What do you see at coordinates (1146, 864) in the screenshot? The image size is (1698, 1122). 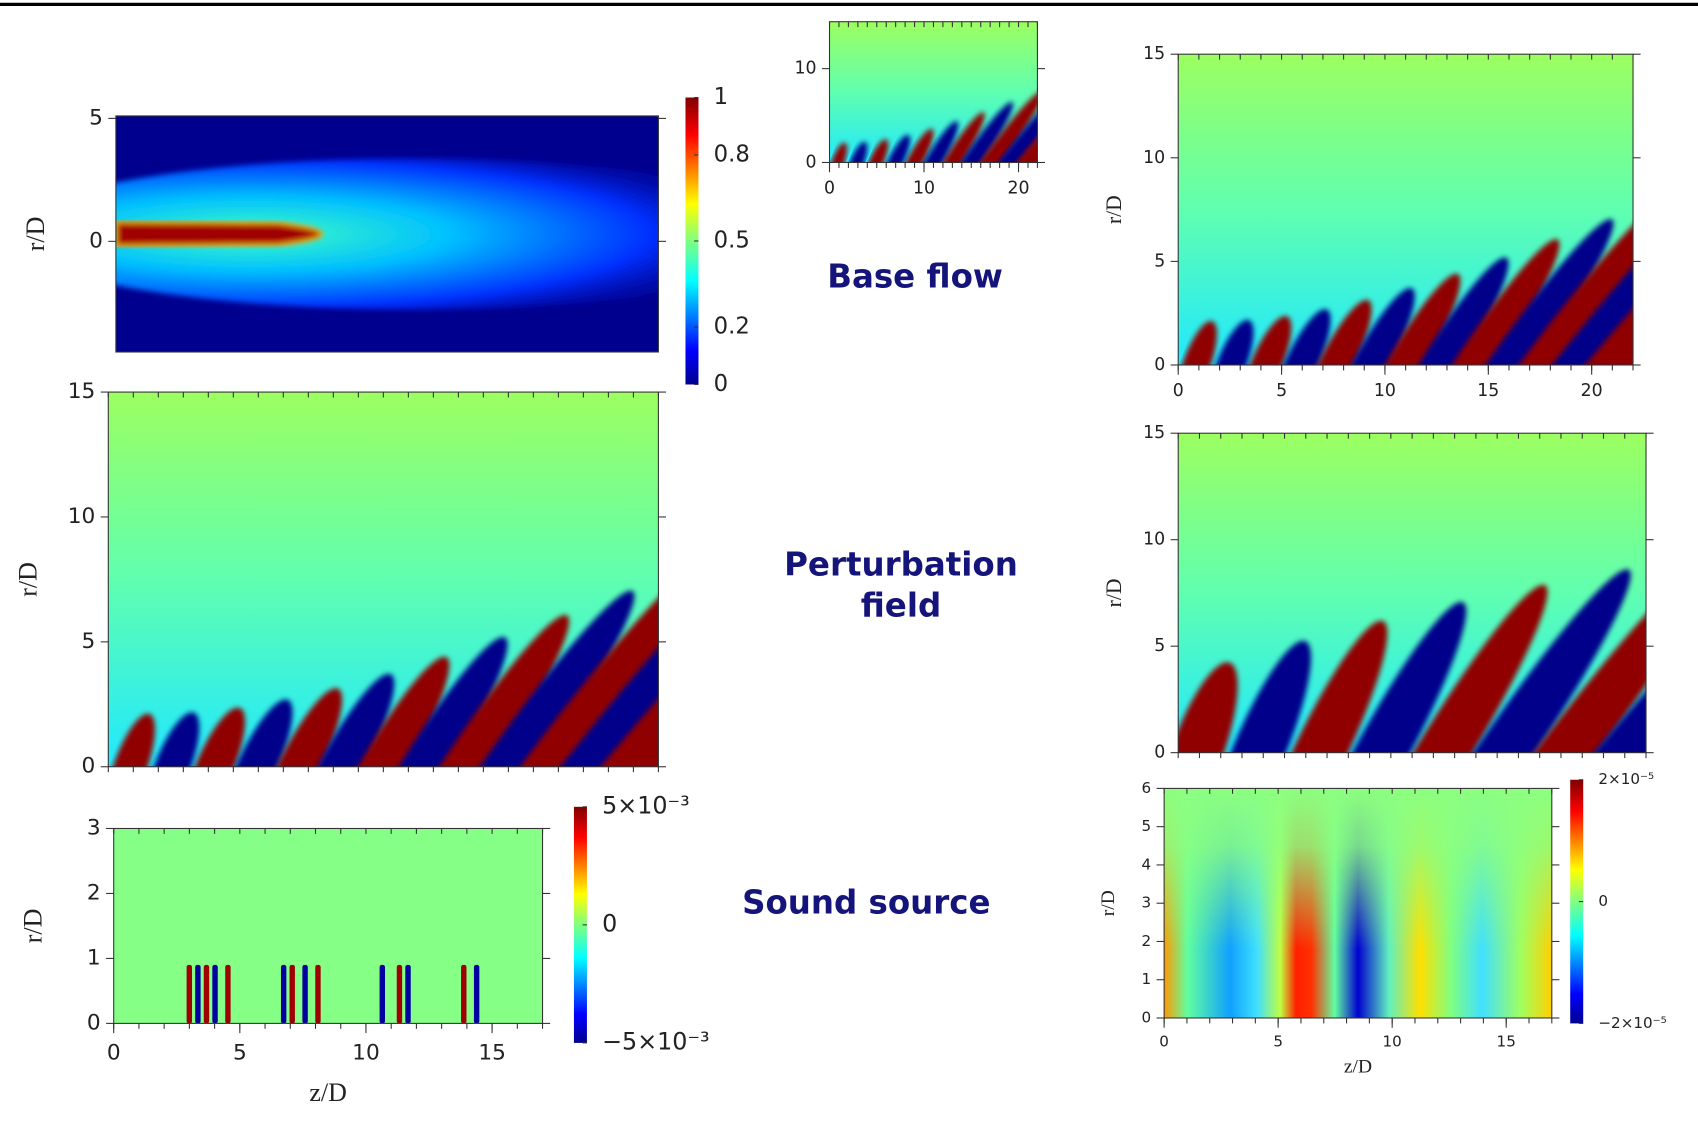 I see `y-tick-label: 4` at bounding box center [1146, 864].